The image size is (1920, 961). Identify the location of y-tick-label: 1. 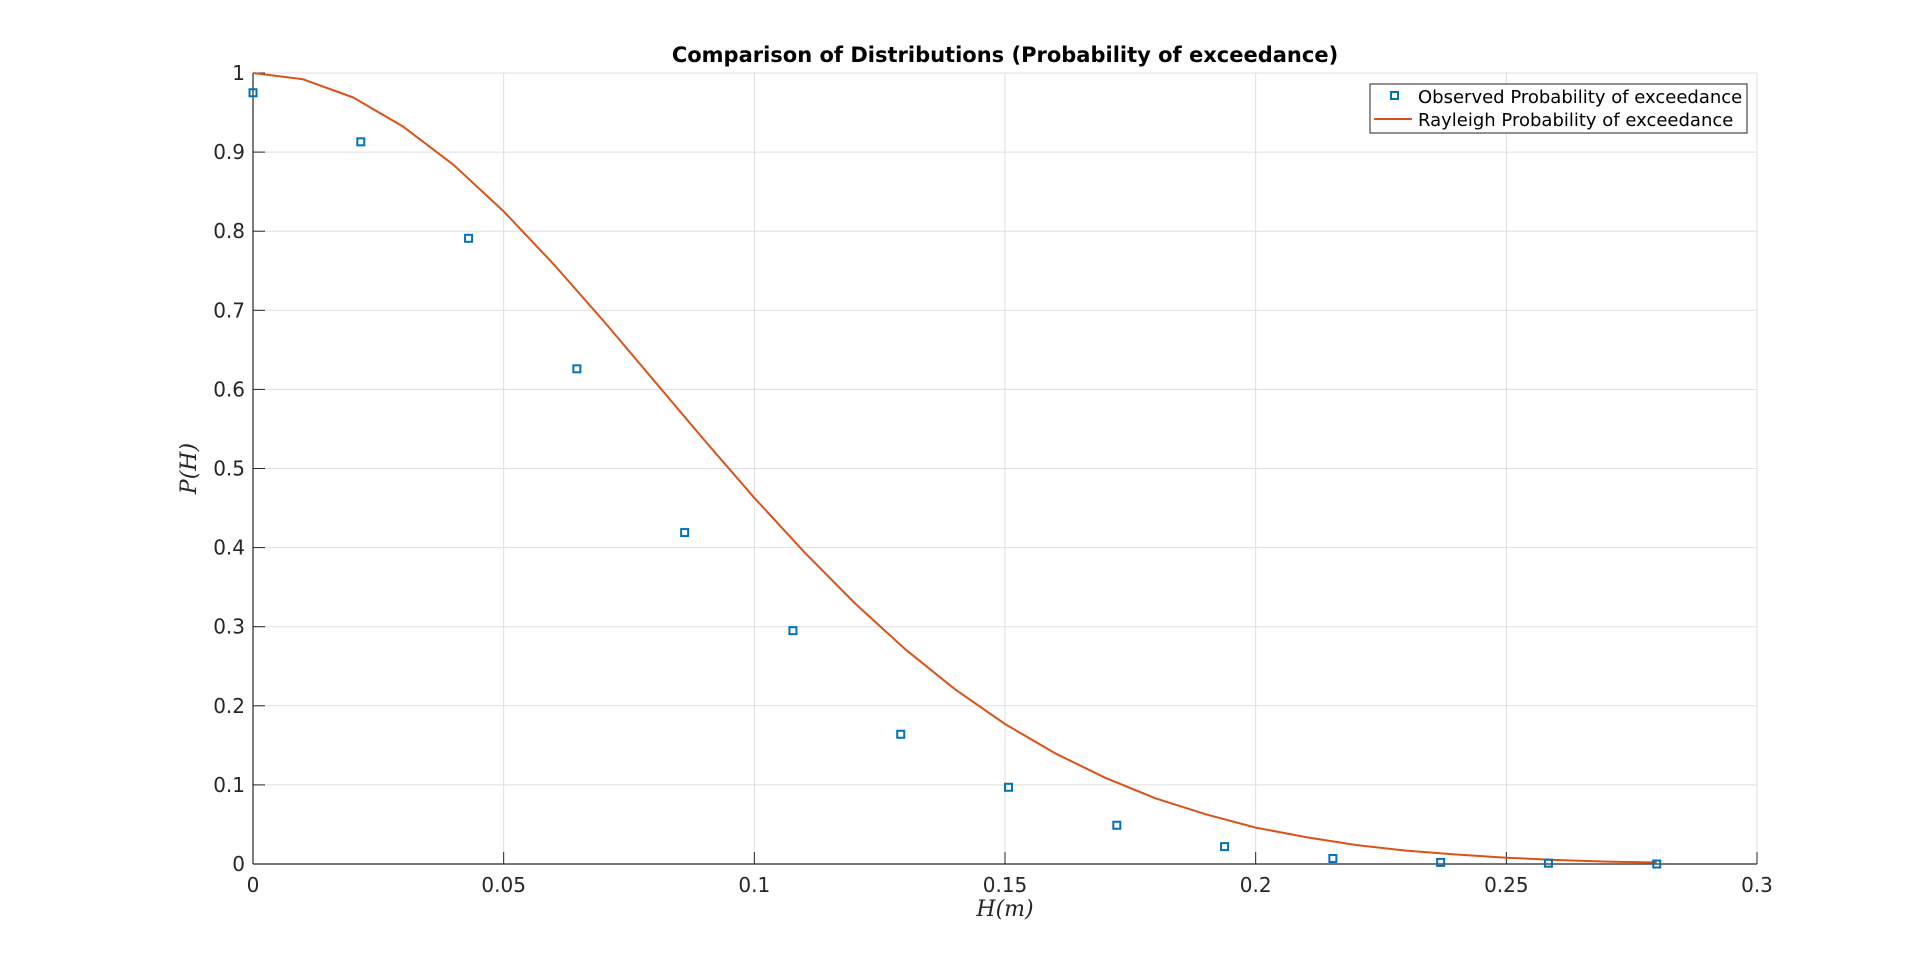
(238, 73).